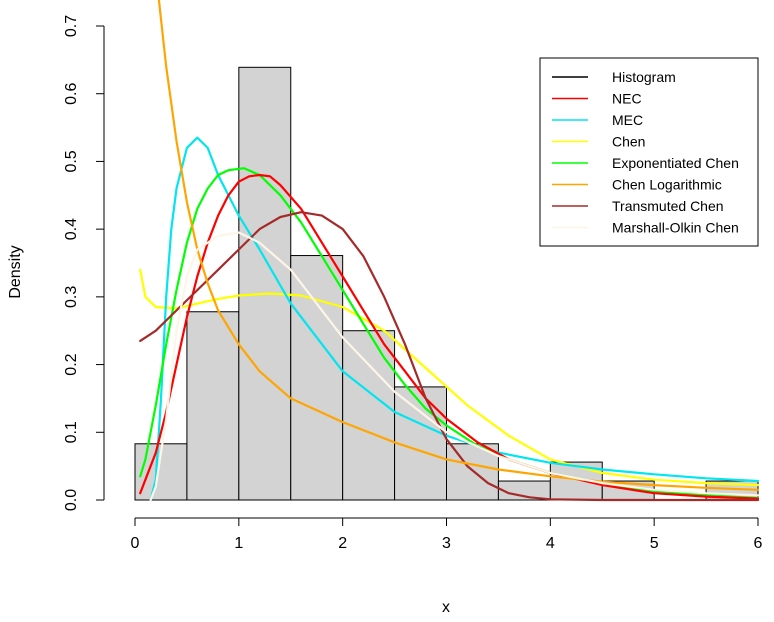 The width and height of the screenshot is (774, 622). I want to click on legend-label: MEC, so click(627, 120).